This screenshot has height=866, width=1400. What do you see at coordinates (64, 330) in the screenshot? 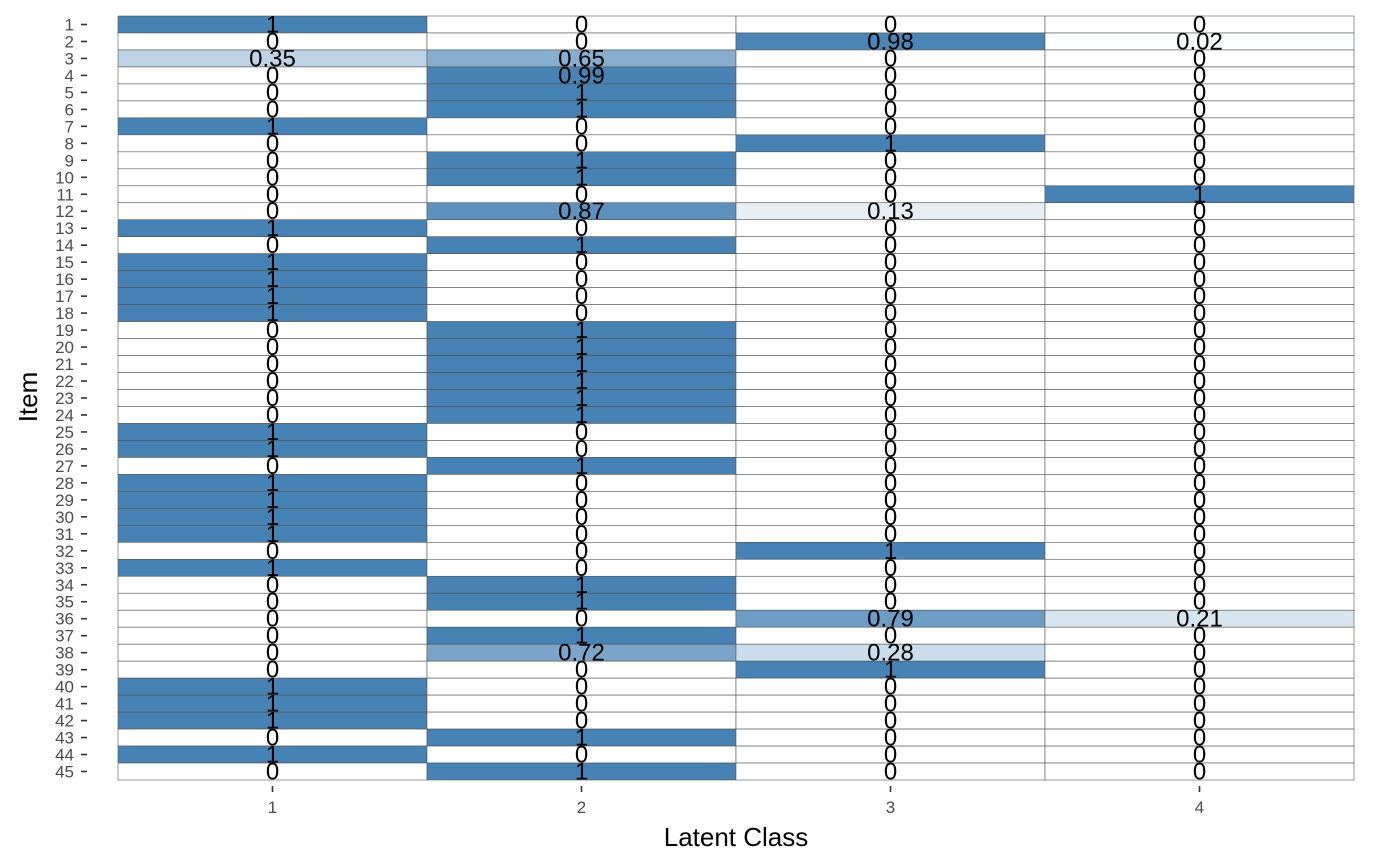
I see `y-tick-label: 19` at bounding box center [64, 330].